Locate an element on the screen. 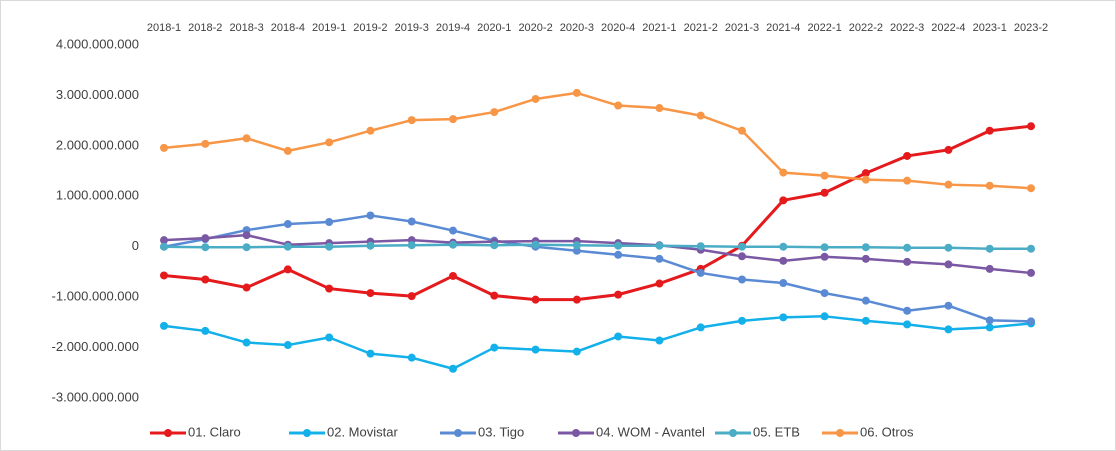 This screenshot has width=1116, height=451. y-tick-label: 4.000.000.000 is located at coordinates (97, 43).